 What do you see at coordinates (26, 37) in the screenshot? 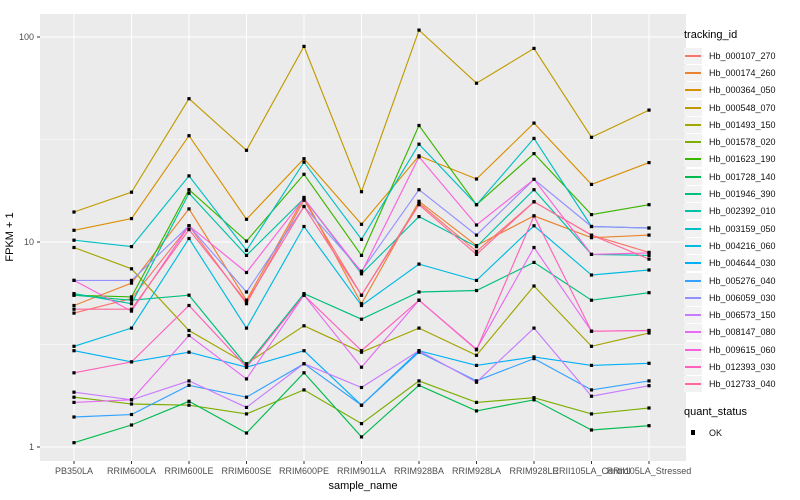
I see `y-tick-label: 100` at bounding box center [26, 37].